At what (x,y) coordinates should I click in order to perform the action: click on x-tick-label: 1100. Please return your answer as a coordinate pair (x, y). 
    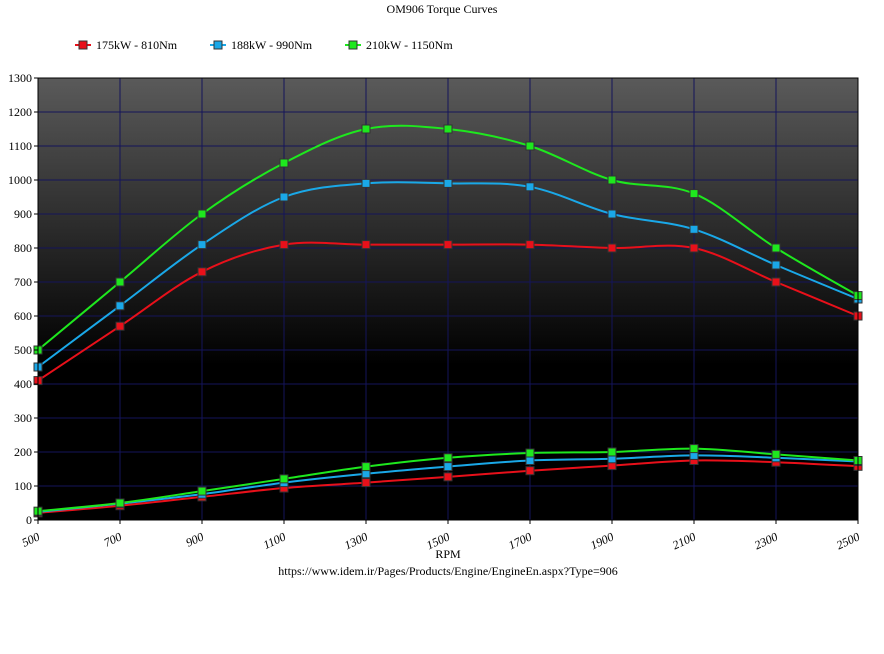
    Looking at the image, I should click on (274, 540).